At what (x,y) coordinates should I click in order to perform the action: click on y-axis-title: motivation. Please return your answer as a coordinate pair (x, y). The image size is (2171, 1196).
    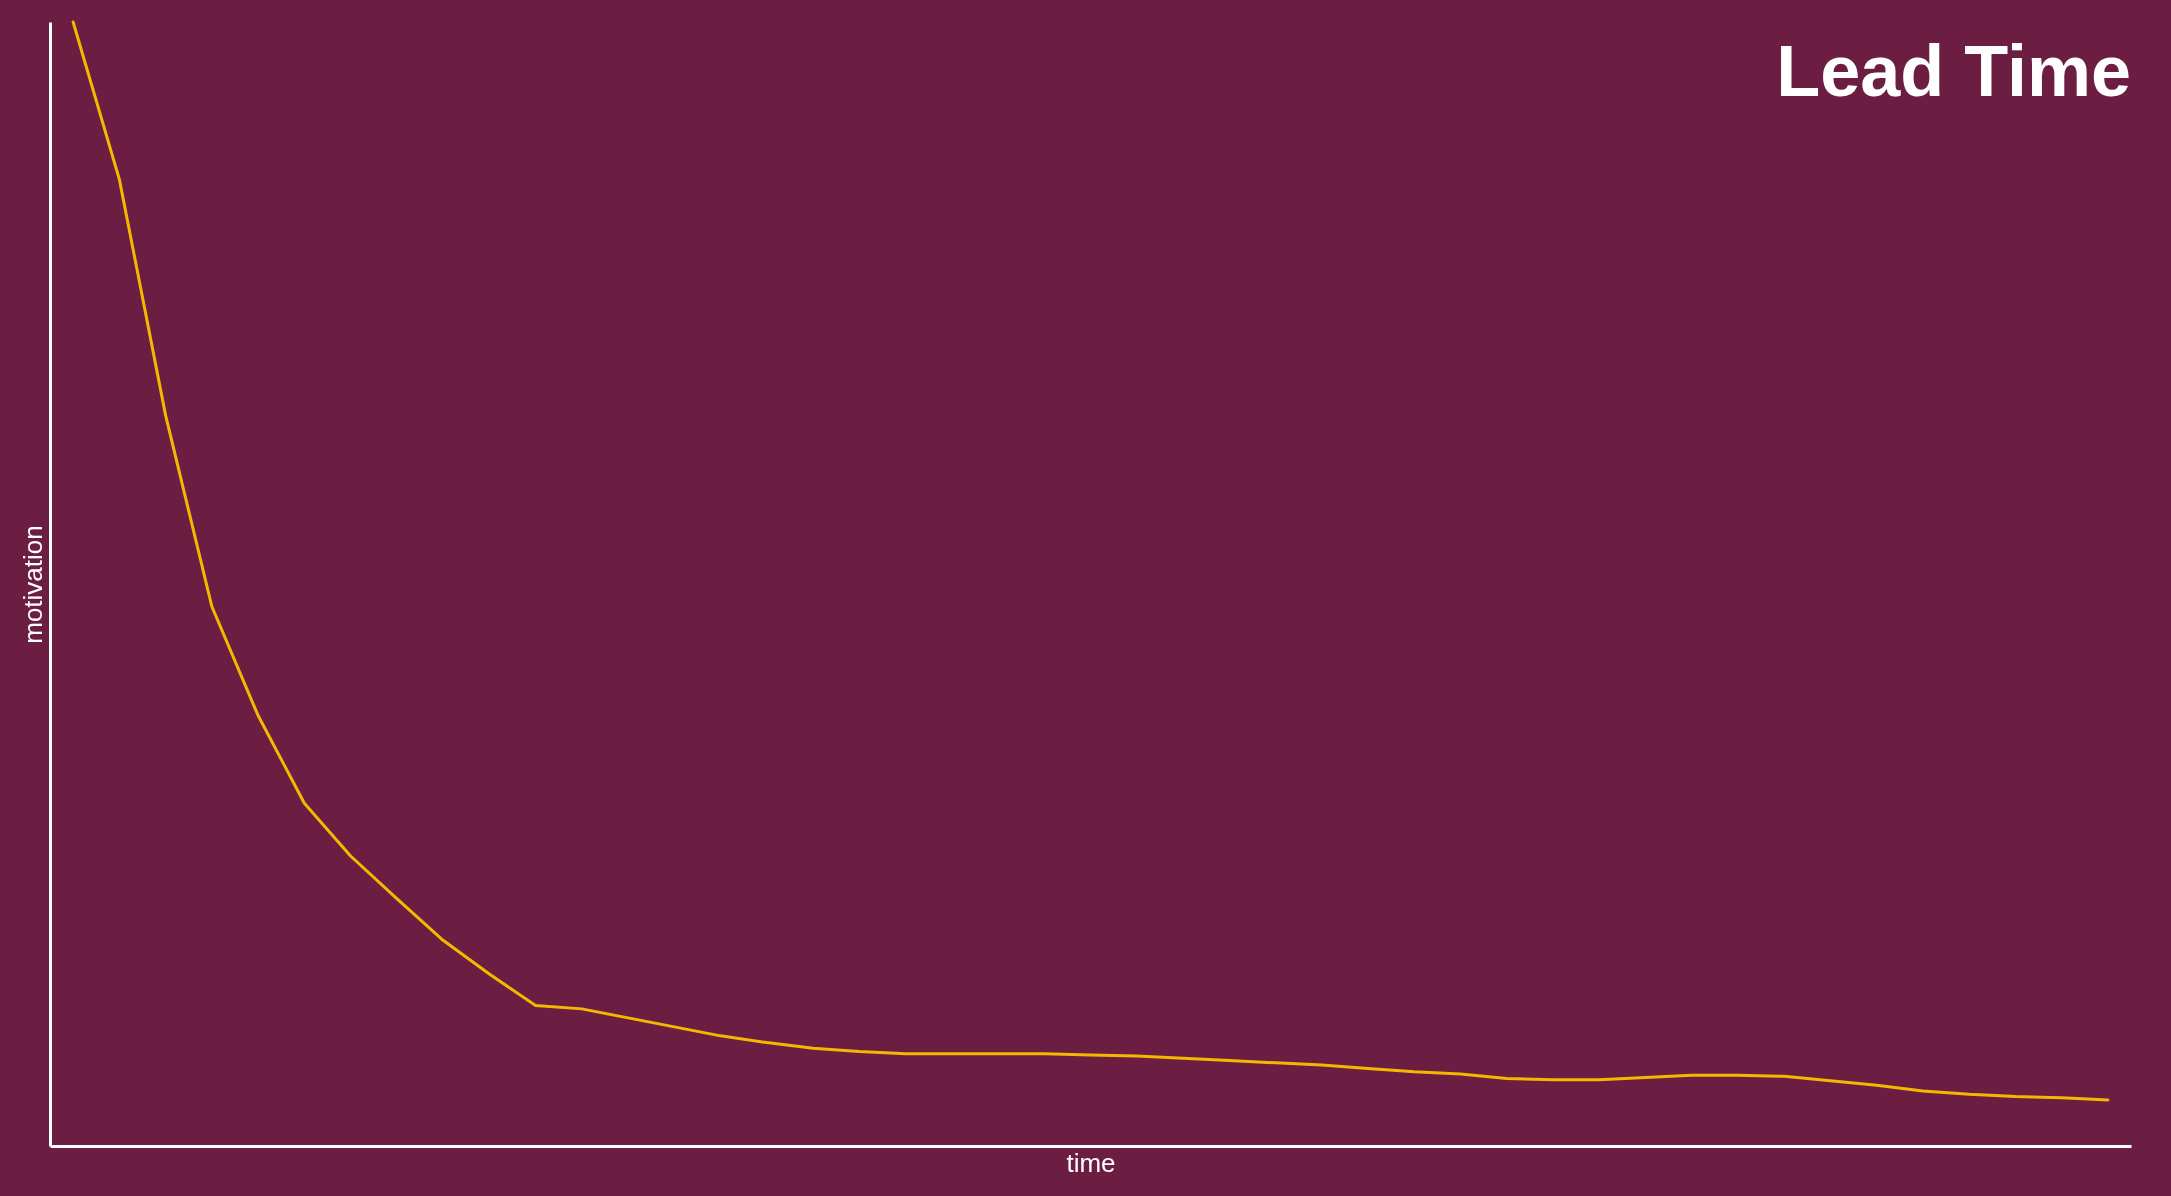
    Looking at the image, I should click on (32, 584).